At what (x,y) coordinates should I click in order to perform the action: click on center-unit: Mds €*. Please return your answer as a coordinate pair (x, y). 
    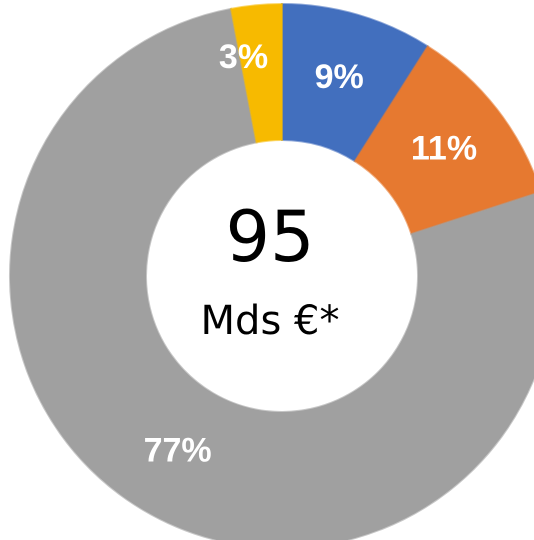
    Looking at the image, I should click on (270, 321).